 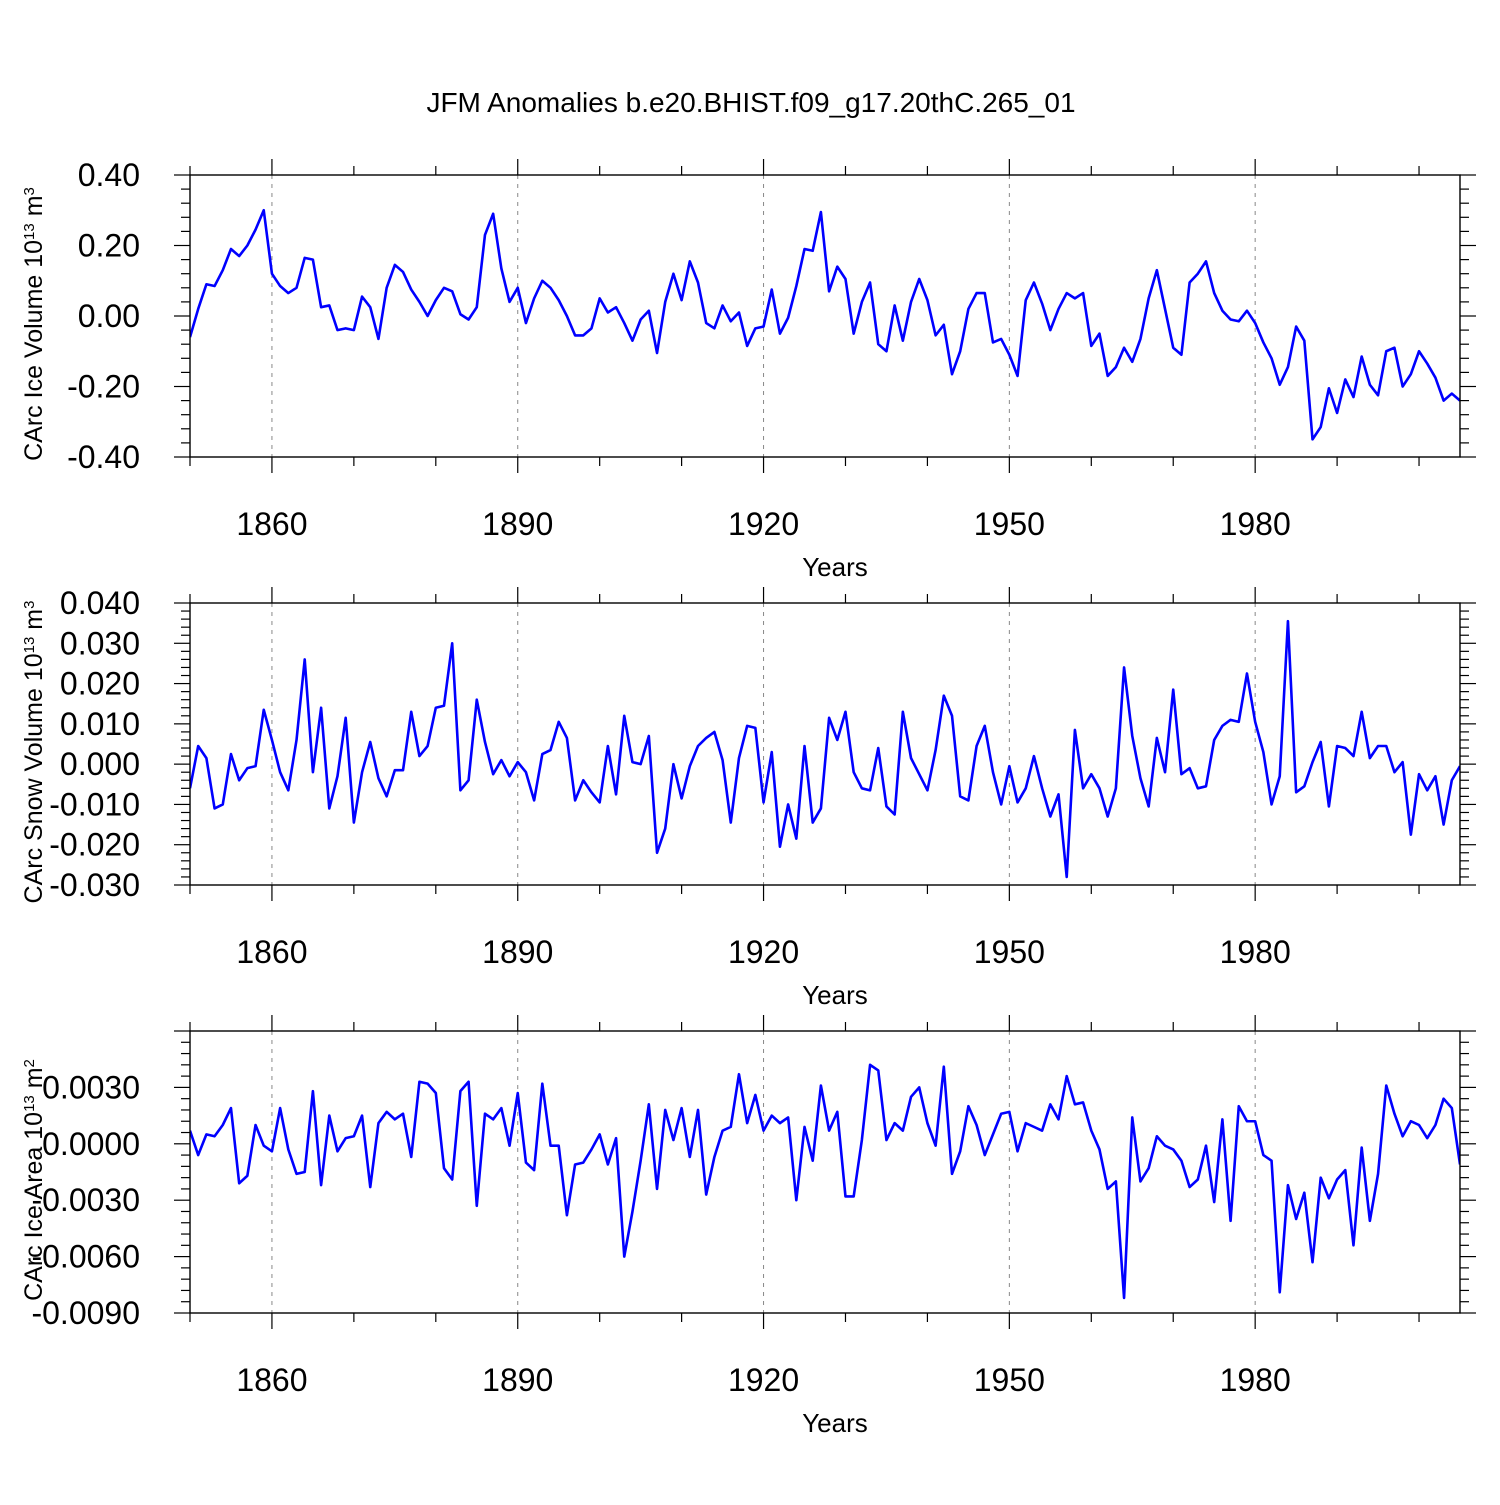 What do you see at coordinates (85, 1200) in the screenshot?
I see `y-tick-label: -0.0030` at bounding box center [85, 1200].